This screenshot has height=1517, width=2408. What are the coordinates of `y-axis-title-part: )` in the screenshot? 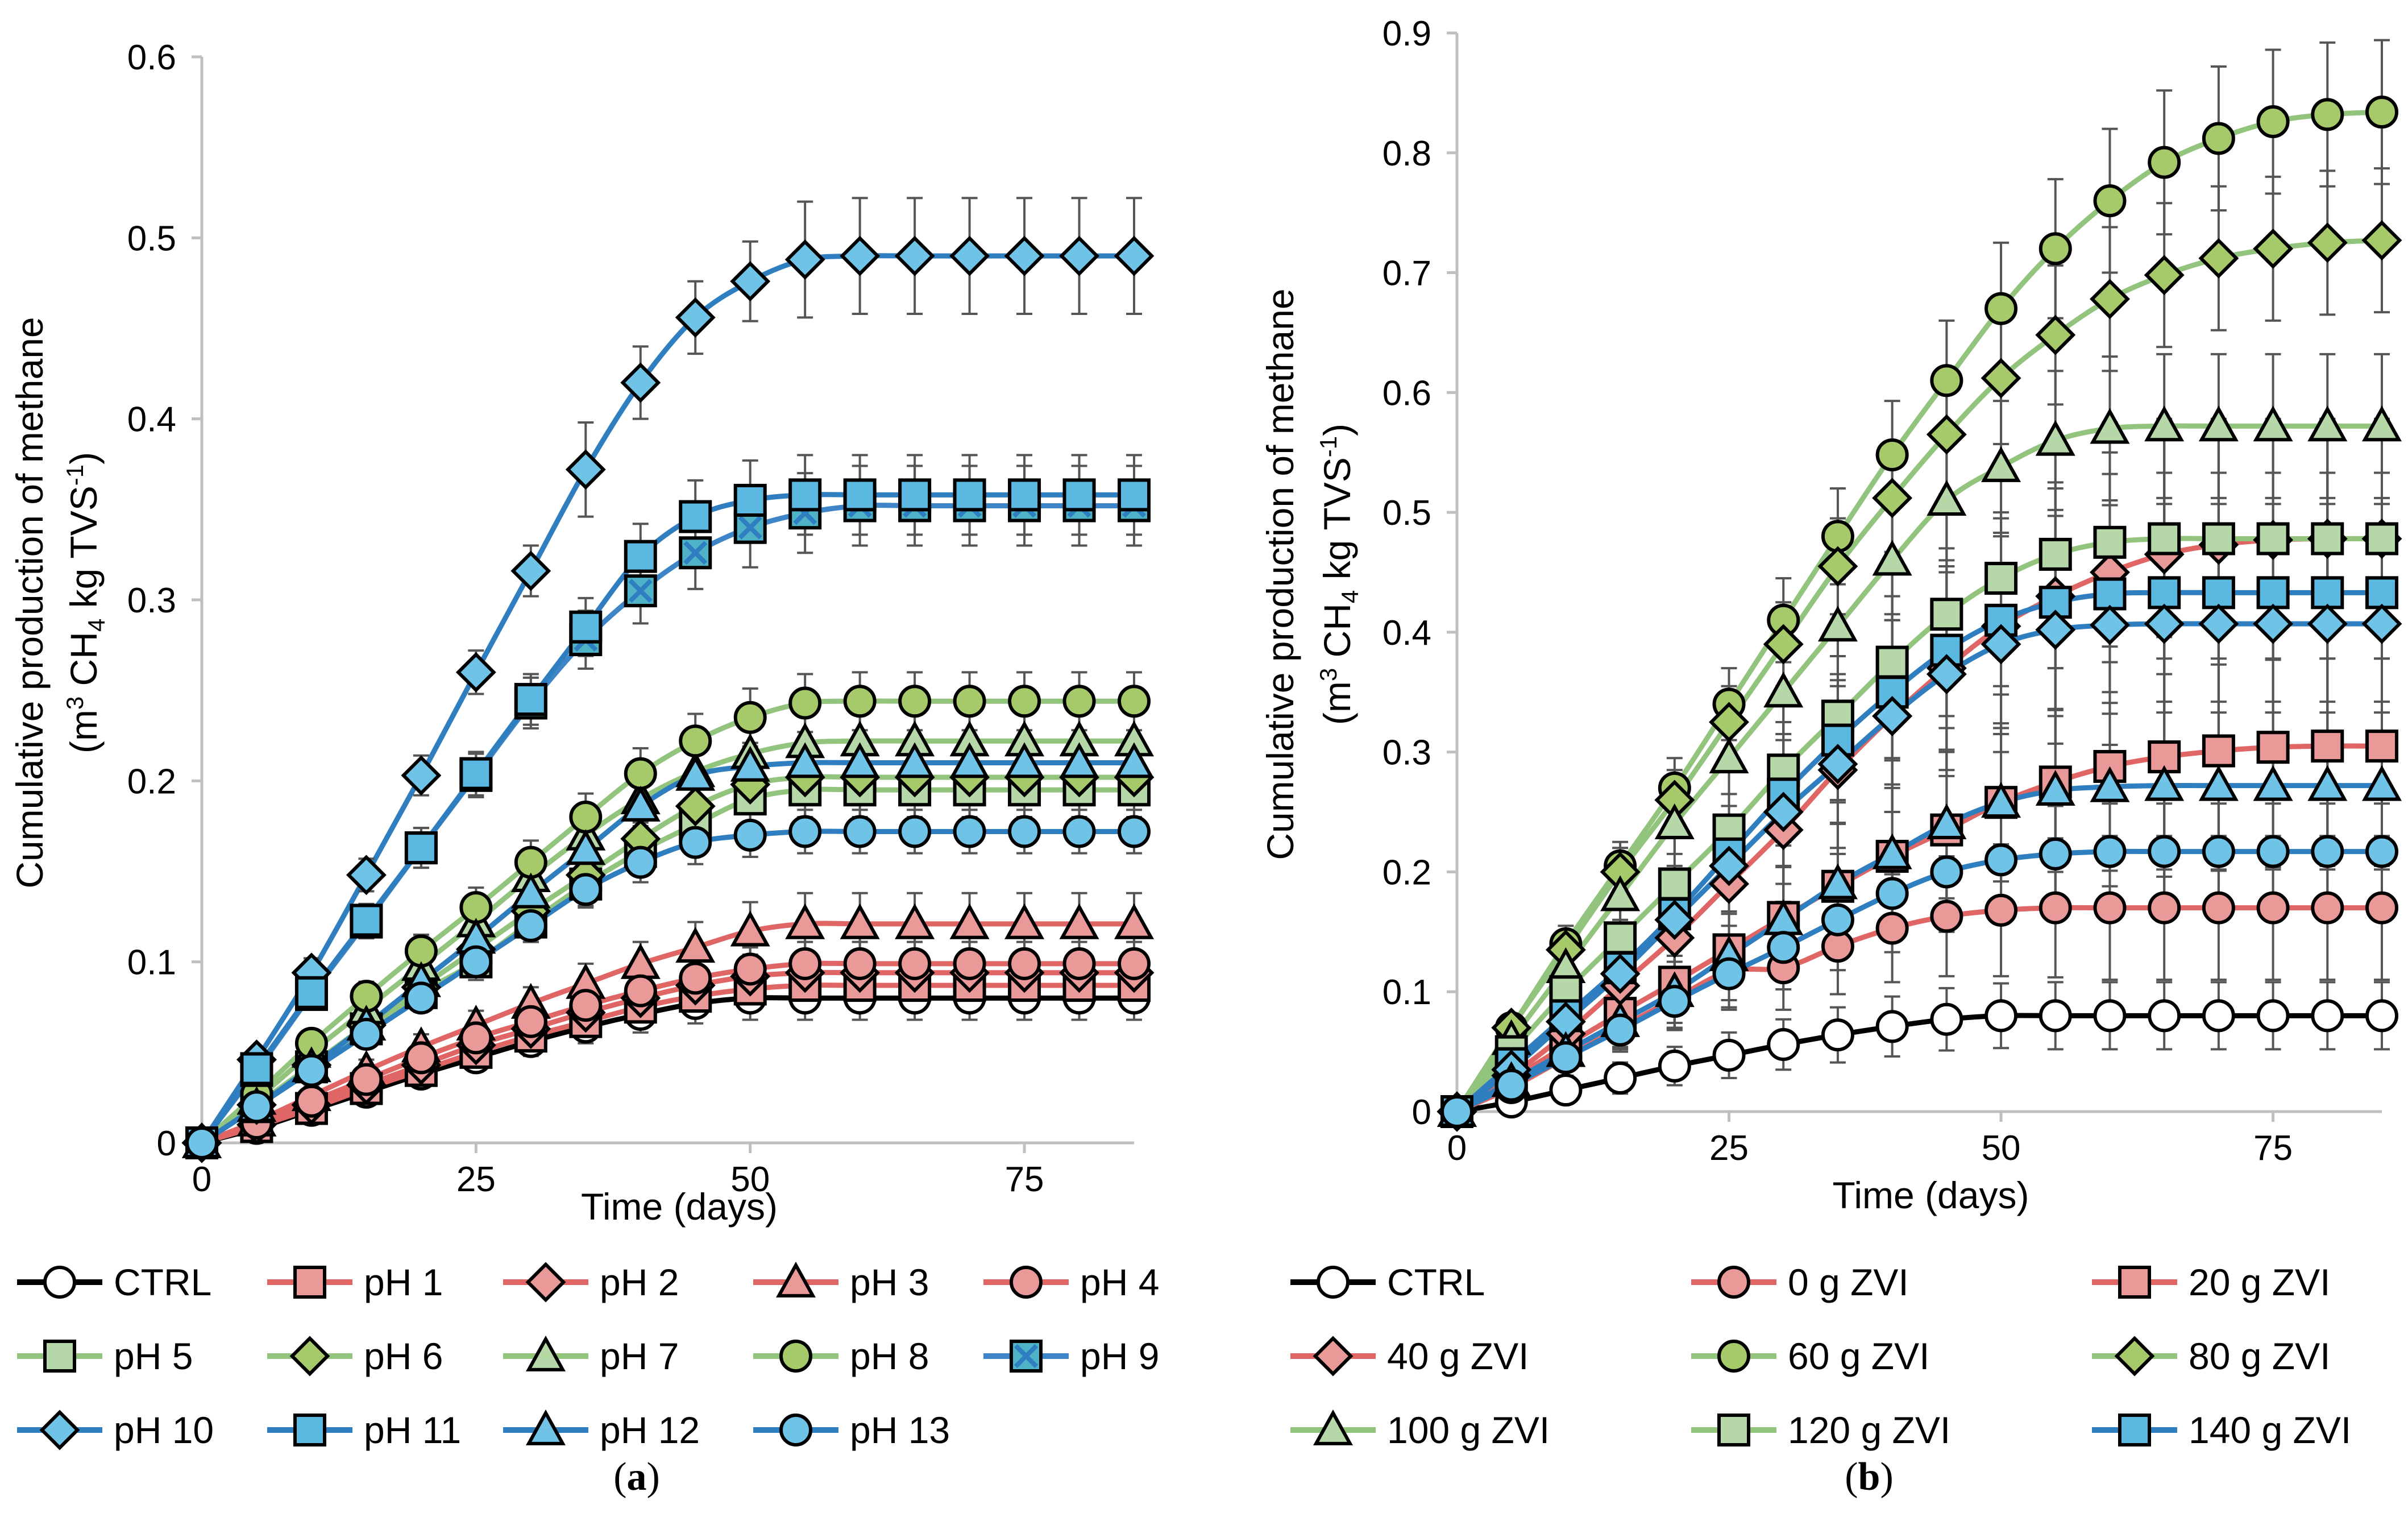 It's located at (1337, 430).